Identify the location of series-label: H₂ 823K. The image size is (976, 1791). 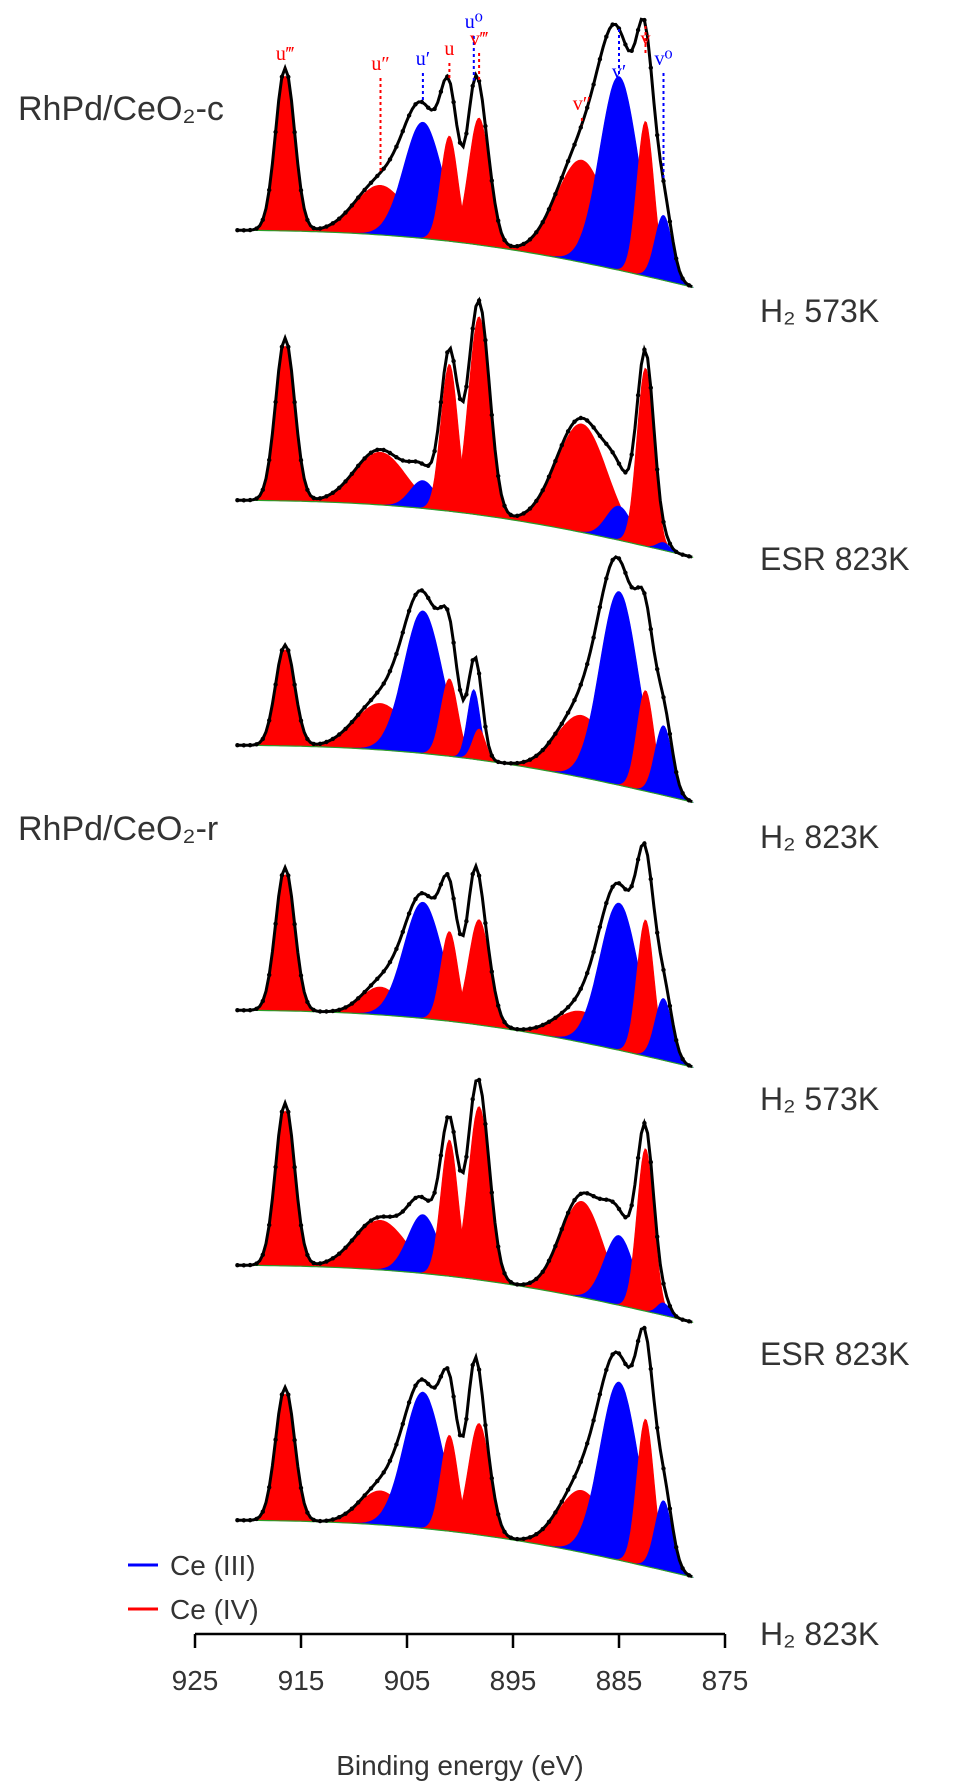
(819, 837).